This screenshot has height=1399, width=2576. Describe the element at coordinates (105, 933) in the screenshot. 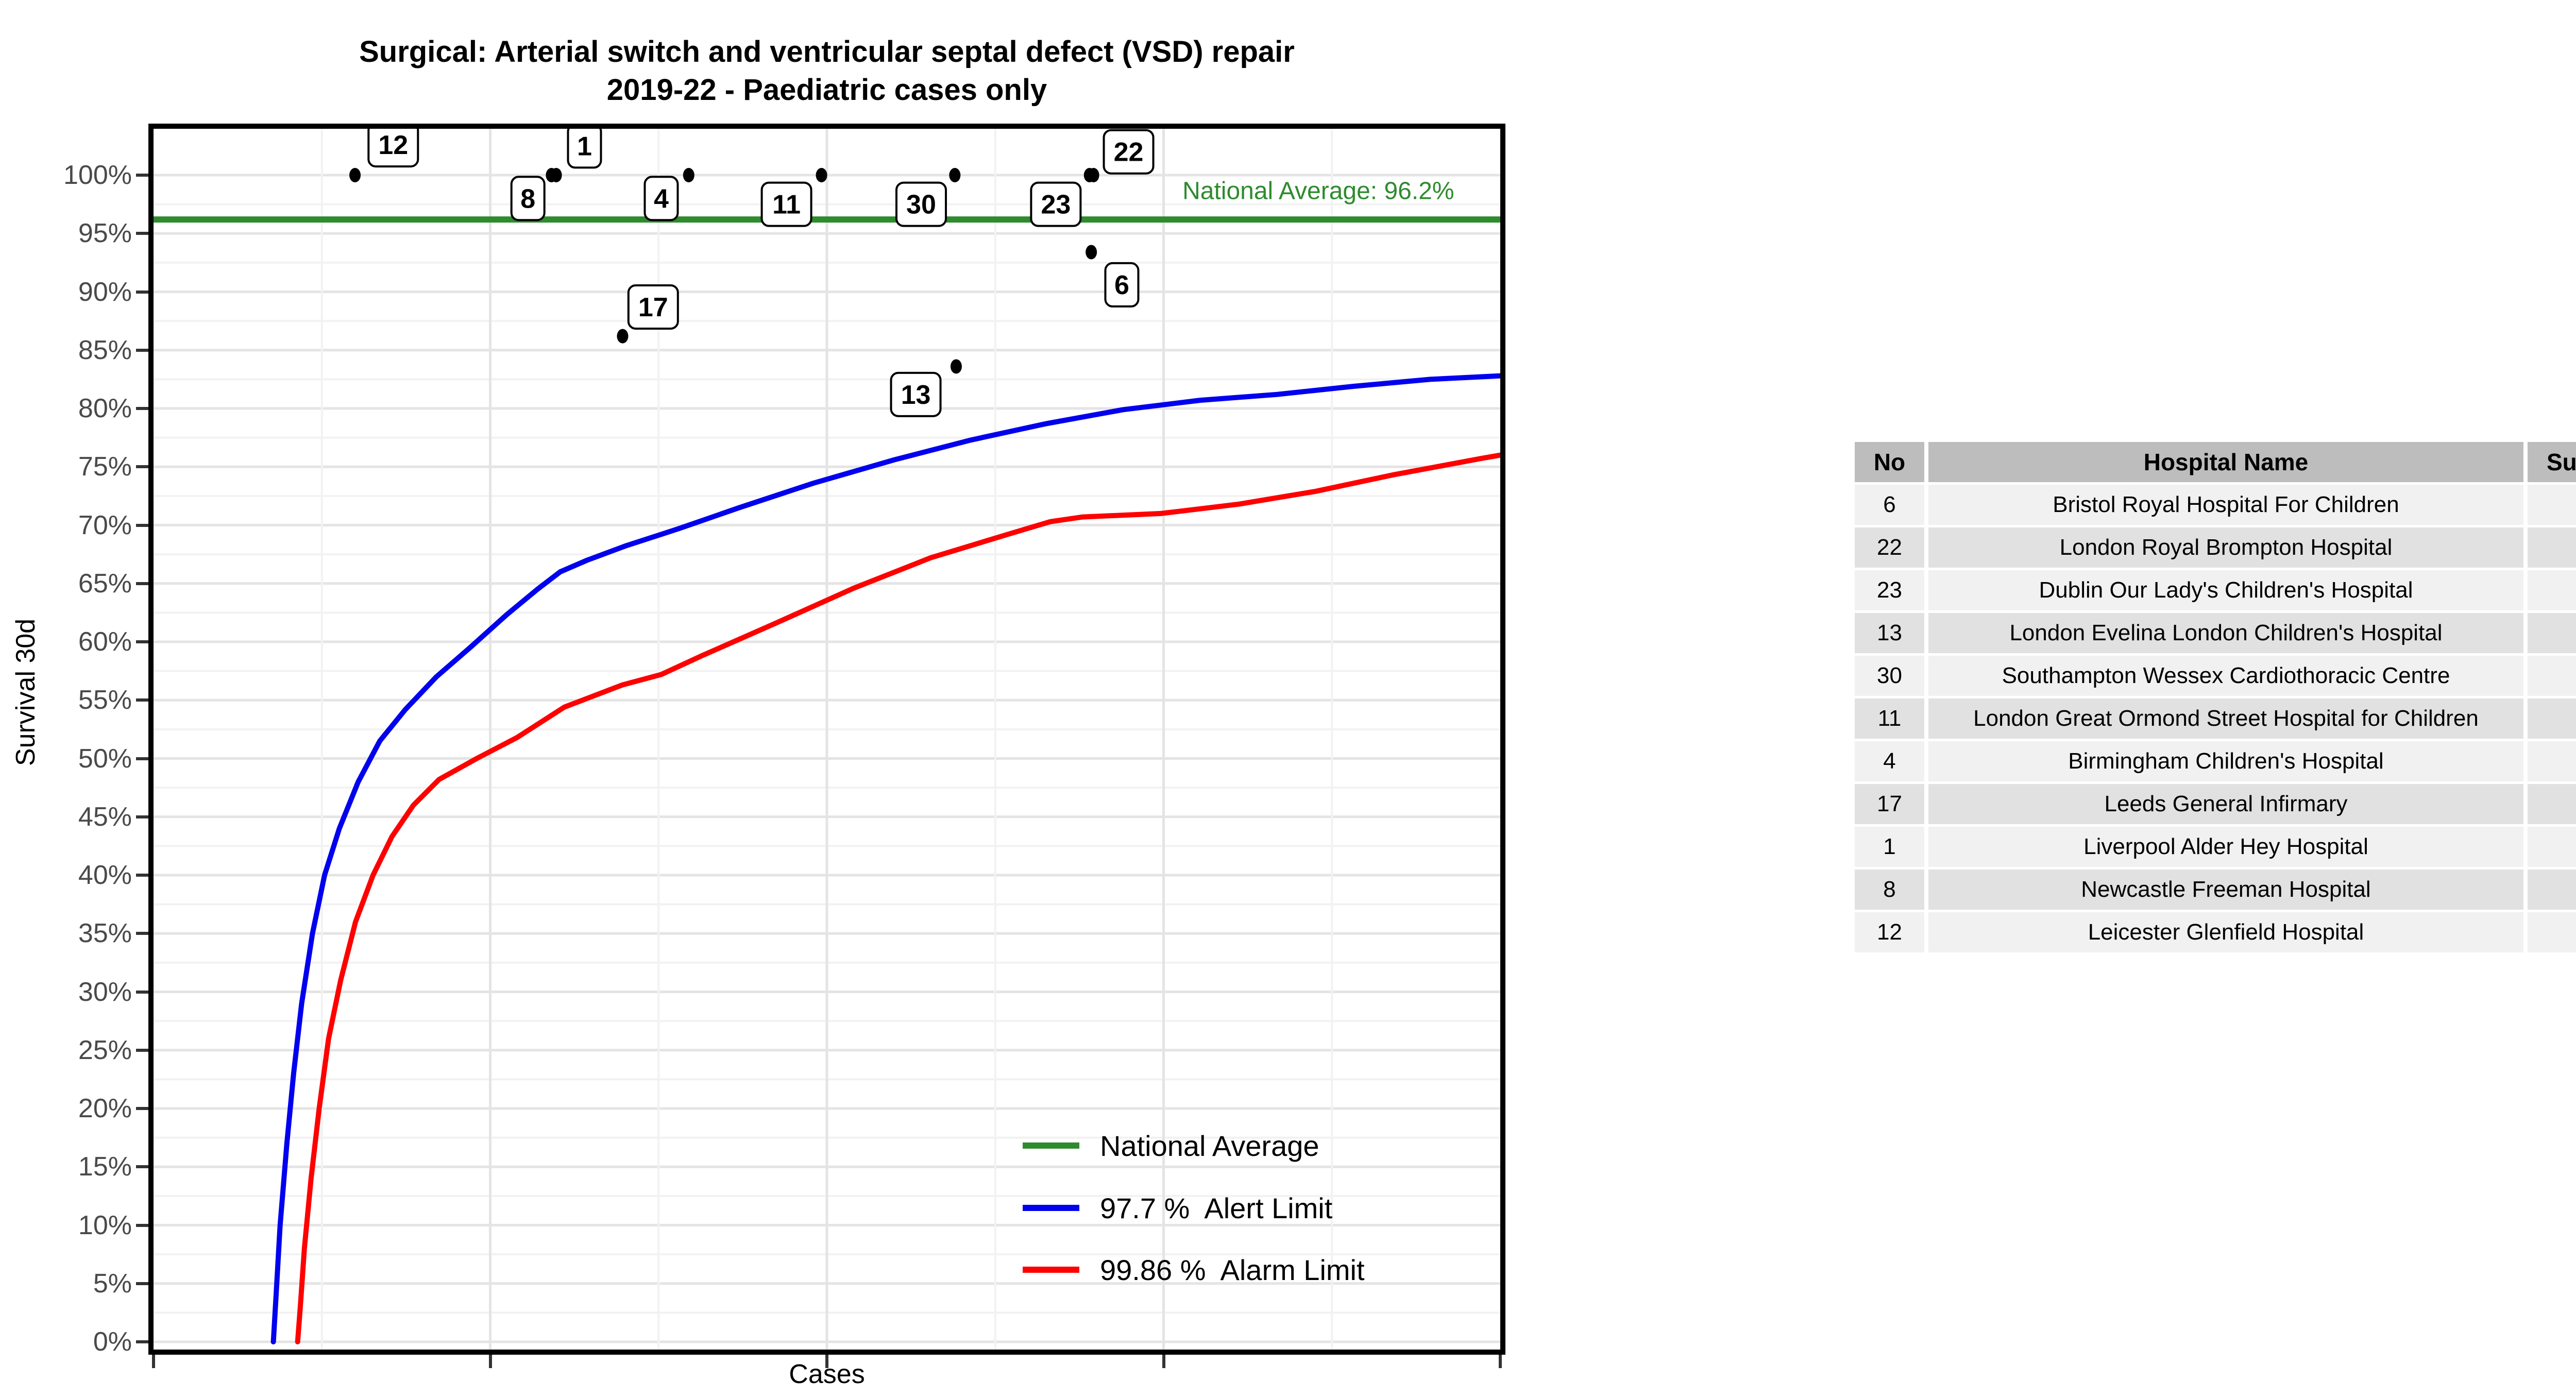

I see `y-tick-label: 35%` at that location.